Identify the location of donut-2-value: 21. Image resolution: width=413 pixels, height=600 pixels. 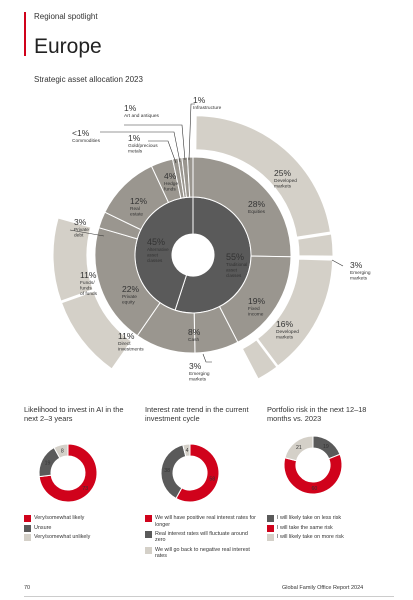
(299, 448).